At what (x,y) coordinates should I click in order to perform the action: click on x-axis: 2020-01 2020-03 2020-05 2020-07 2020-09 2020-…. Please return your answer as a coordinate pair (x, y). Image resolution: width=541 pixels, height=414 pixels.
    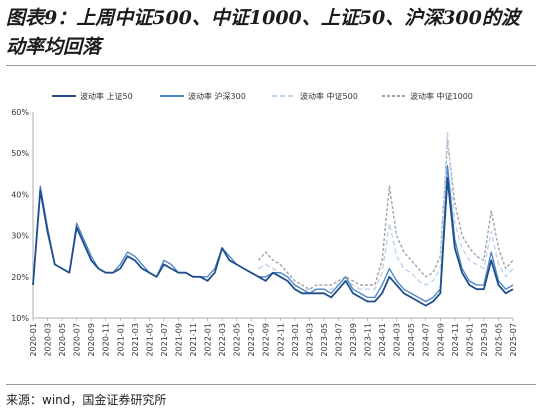
    Looking at the image, I should click on (273, 336).